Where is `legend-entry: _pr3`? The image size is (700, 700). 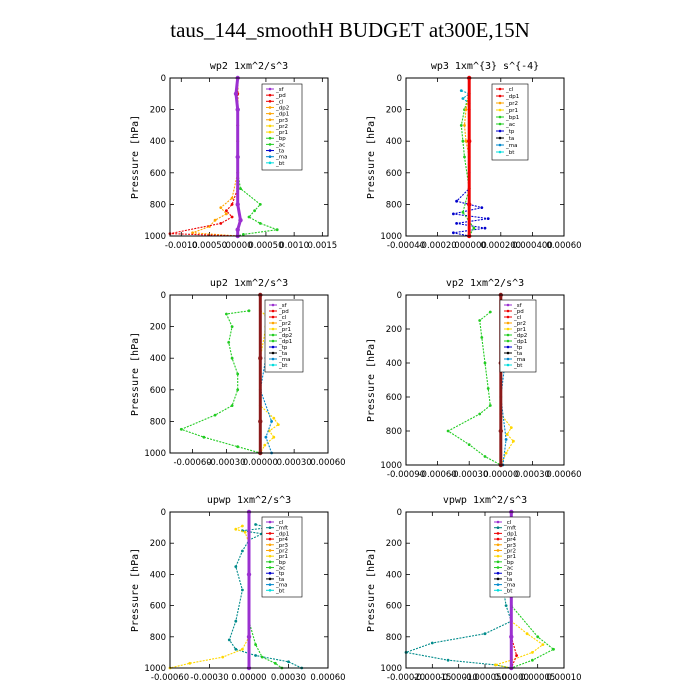 legend-entry: _pr3 is located at coordinates (282, 546).